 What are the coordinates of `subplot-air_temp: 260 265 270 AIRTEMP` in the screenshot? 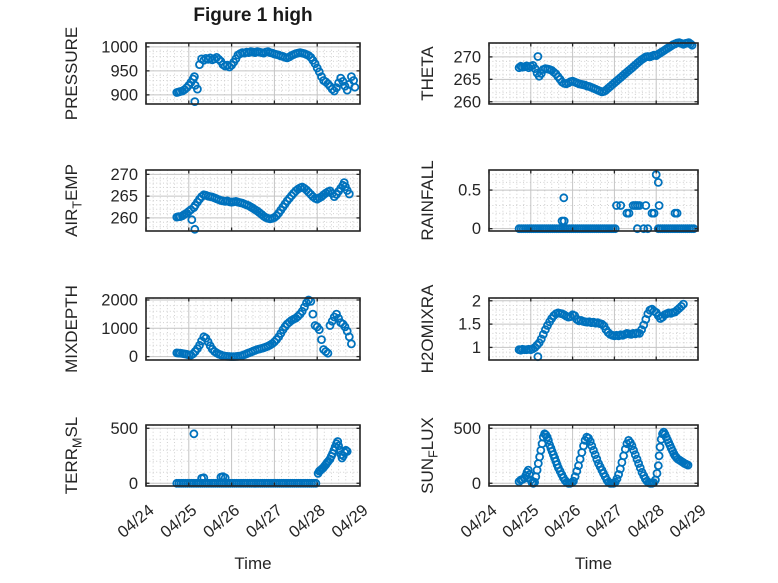 It's located at (211, 200).